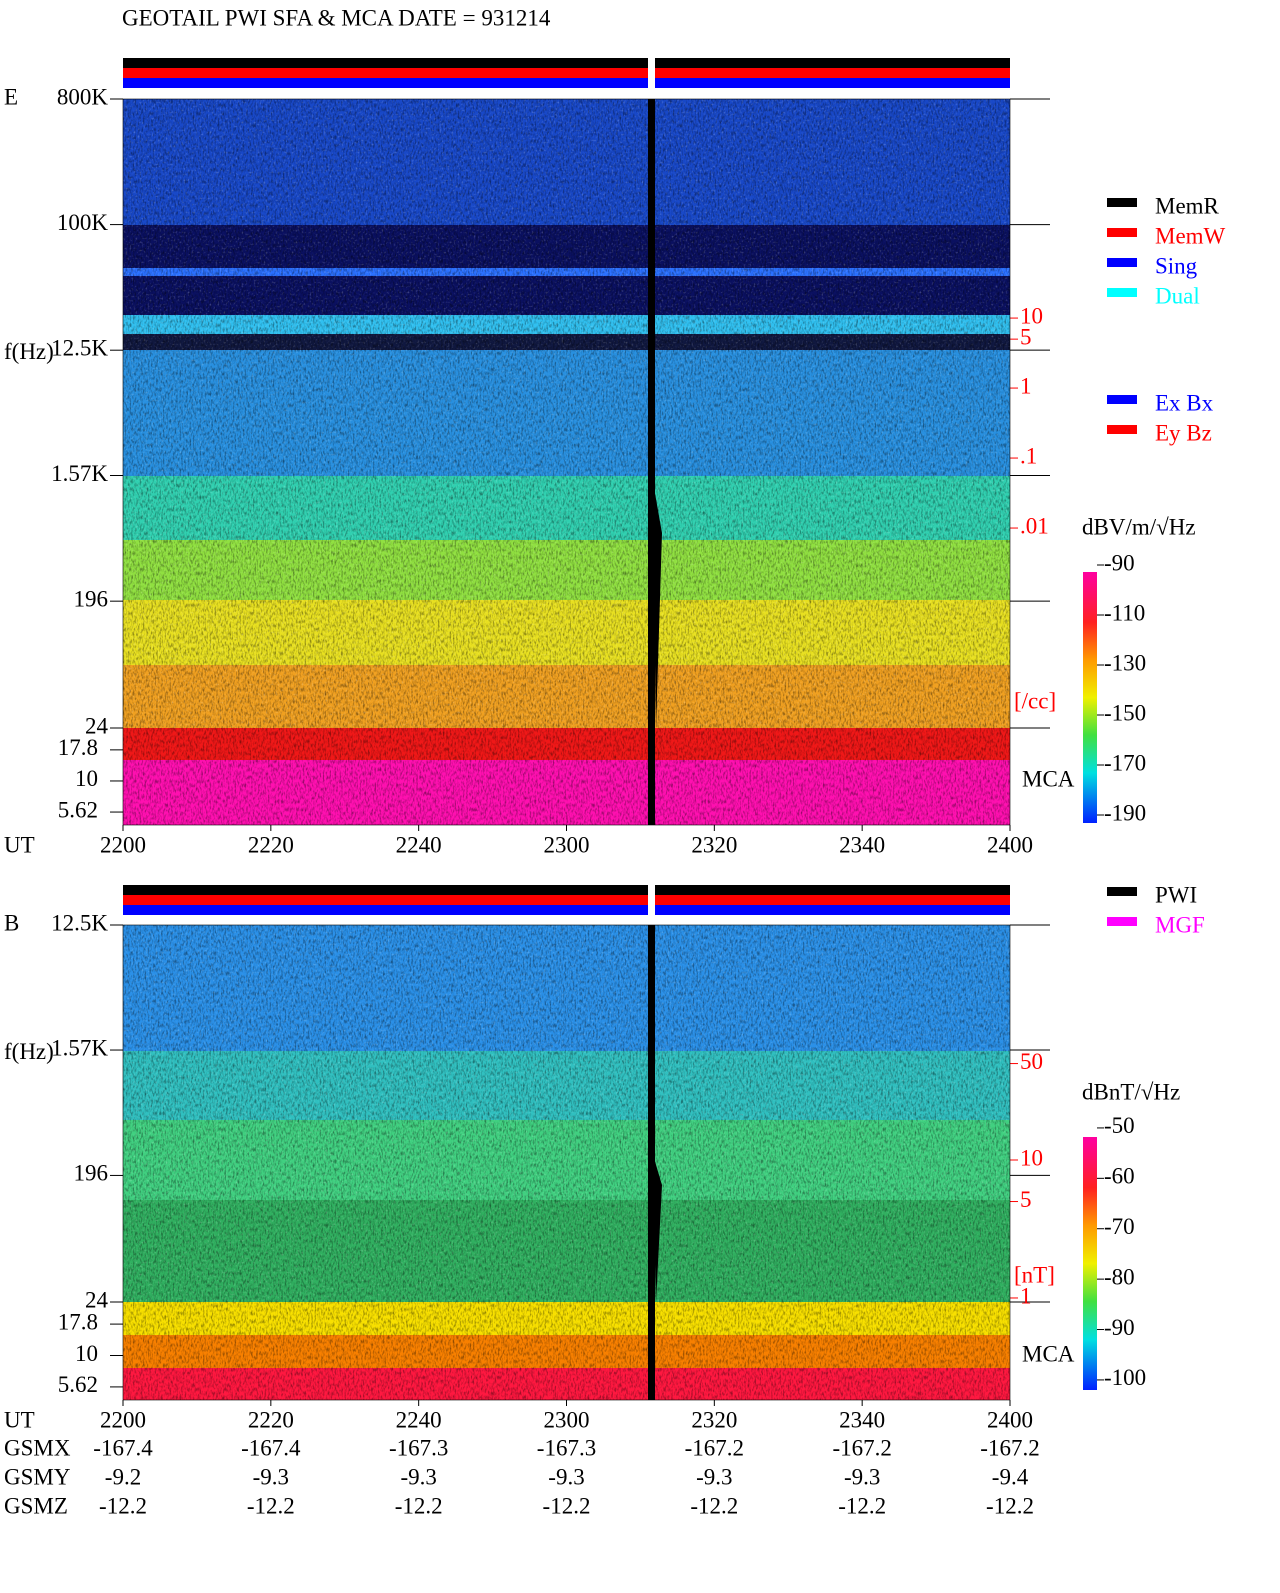  What do you see at coordinates (36, 1505) in the screenshot?
I see `orbit-label: GSMZ` at bounding box center [36, 1505].